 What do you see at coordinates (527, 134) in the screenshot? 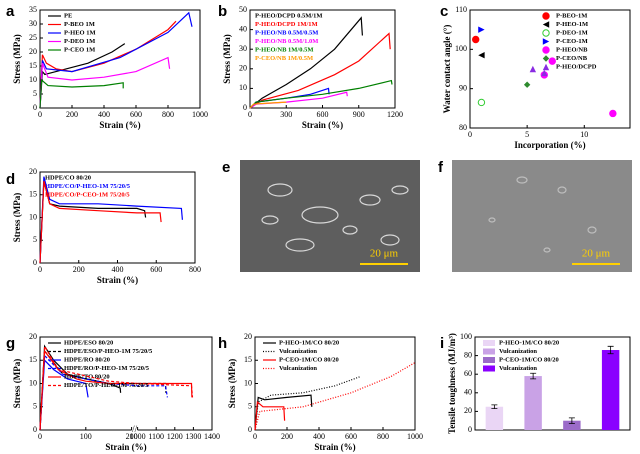
I see `x-tick-label: 5` at bounding box center [527, 134].